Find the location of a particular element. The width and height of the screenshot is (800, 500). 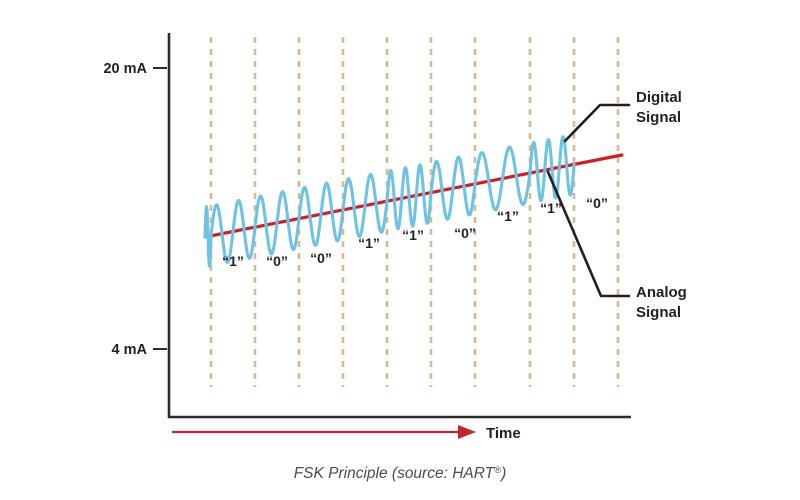

digital-signal-label-line2: Signal is located at coordinates (658, 117).